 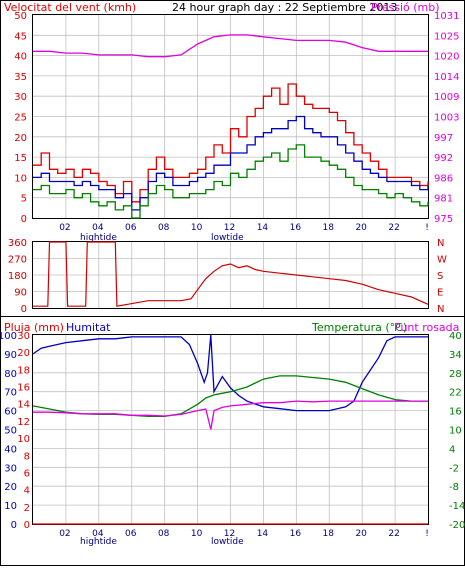 What do you see at coordinates (443, 219) in the screenshot?
I see `pressure-axis-tick-label: 975` at bounding box center [443, 219].